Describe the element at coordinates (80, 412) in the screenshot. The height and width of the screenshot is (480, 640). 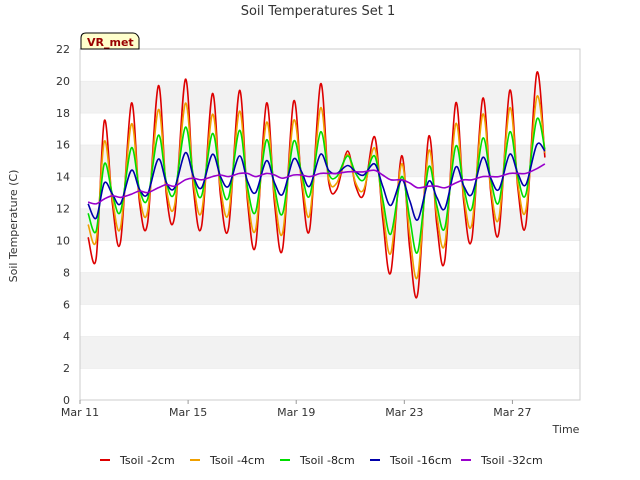
I see `x-tick-label: Mar 11` at that location.